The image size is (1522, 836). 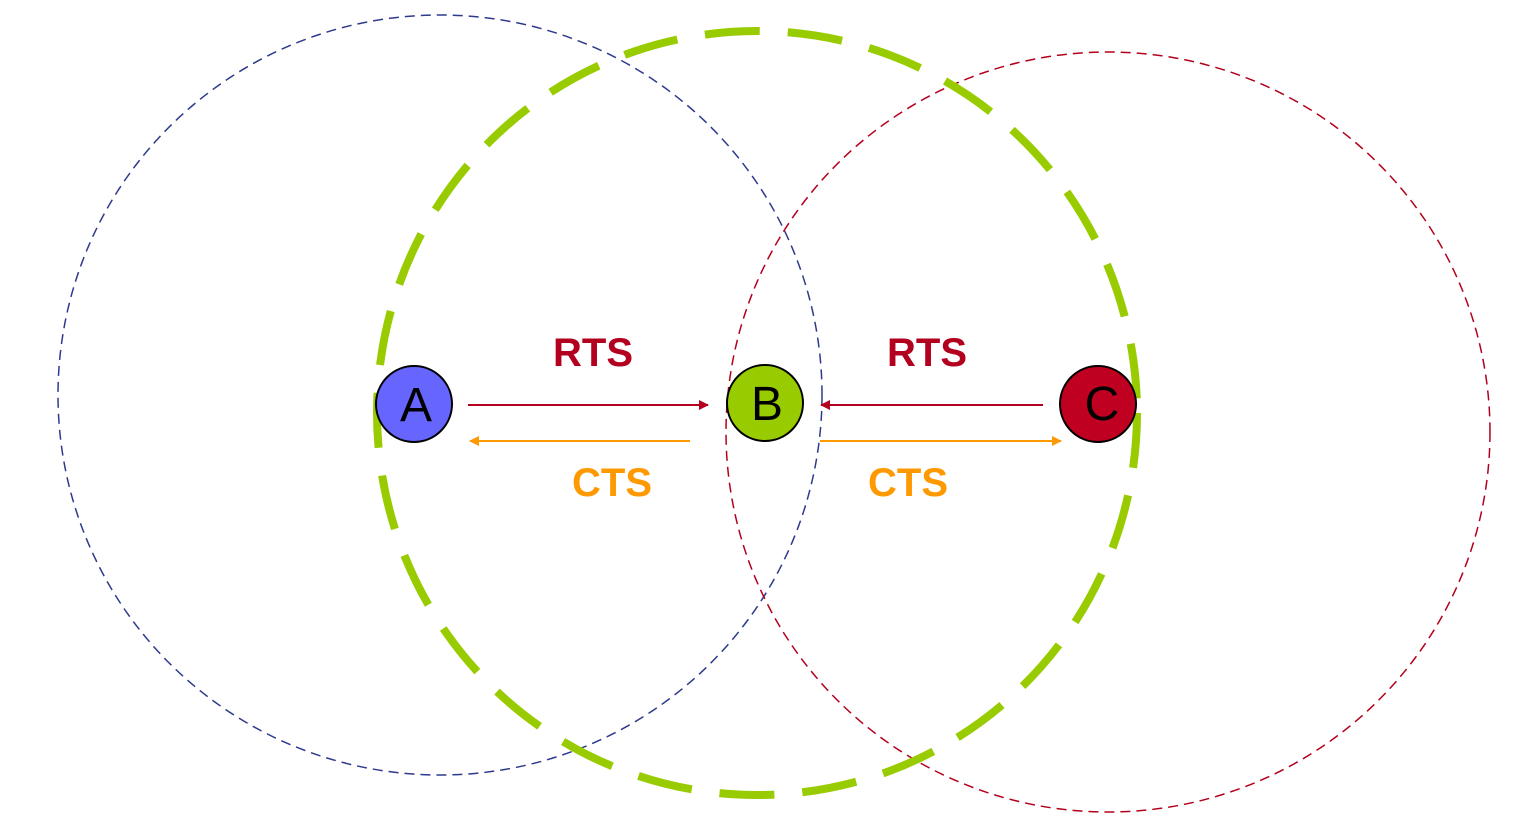 What do you see at coordinates (612, 483) in the screenshot?
I see `cts-label-b-a: CTS` at bounding box center [612, 483].